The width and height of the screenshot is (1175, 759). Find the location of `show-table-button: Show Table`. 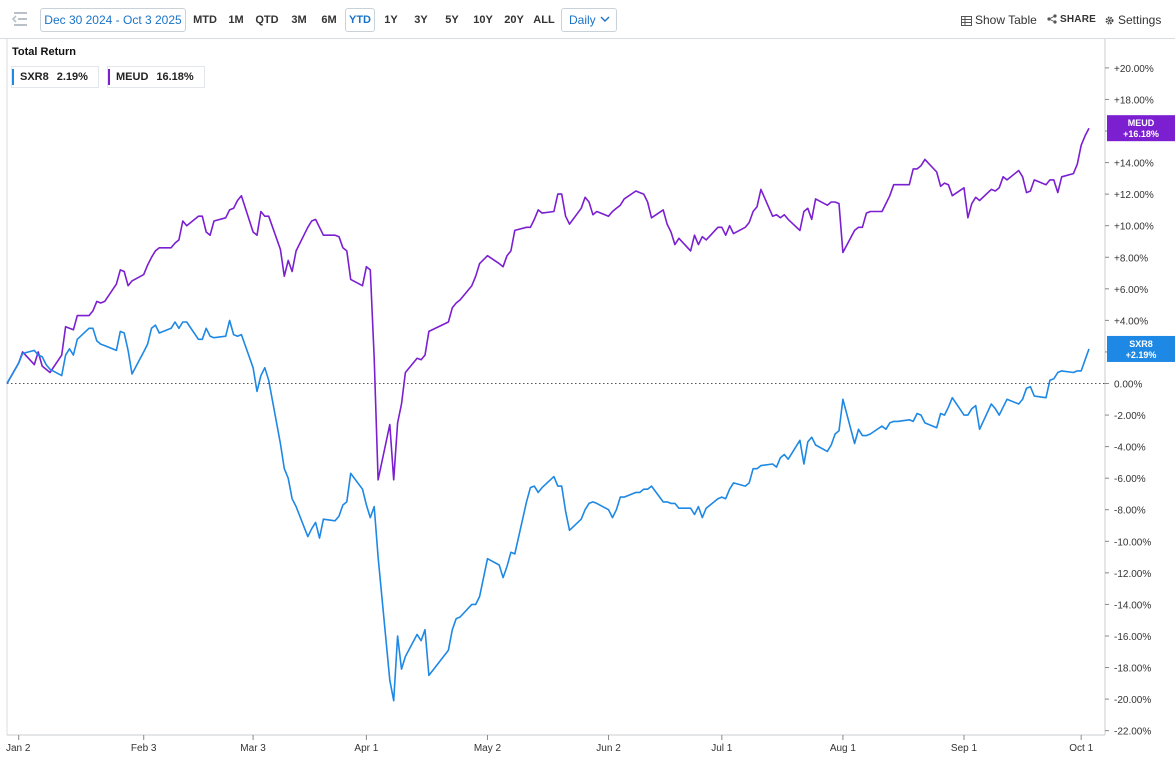

show-table-button: Show Table is located at coordinates (999, 20).